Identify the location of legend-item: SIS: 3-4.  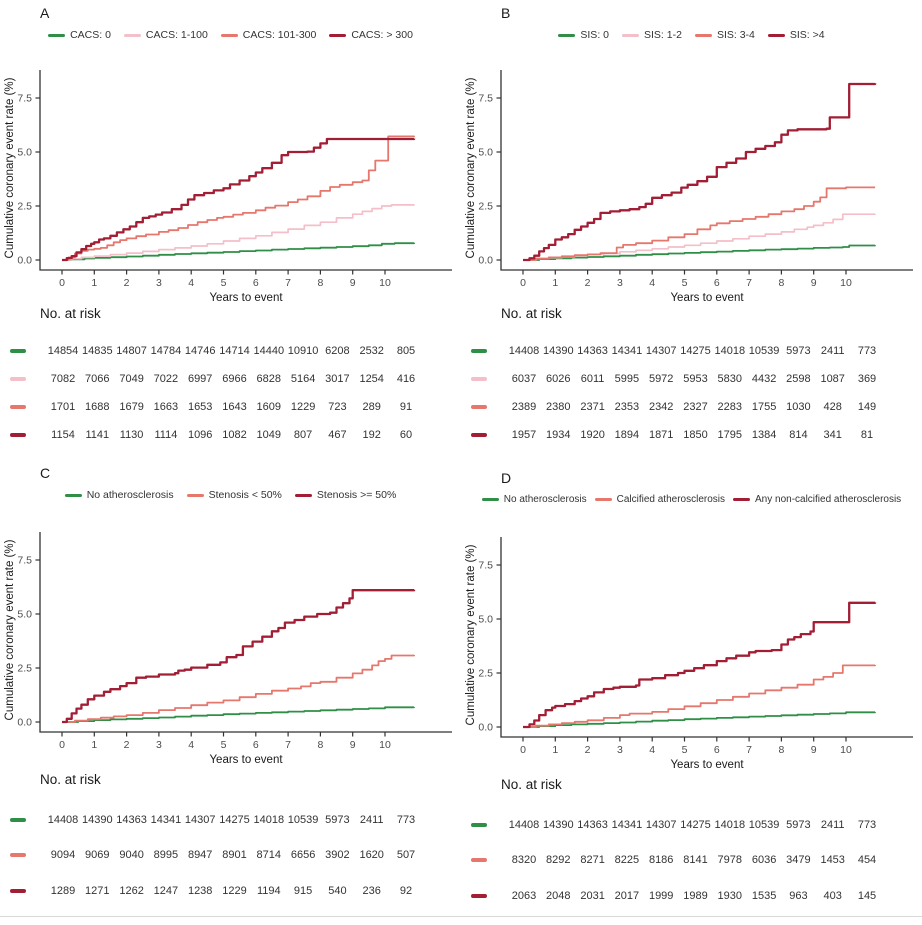
(724, 35).